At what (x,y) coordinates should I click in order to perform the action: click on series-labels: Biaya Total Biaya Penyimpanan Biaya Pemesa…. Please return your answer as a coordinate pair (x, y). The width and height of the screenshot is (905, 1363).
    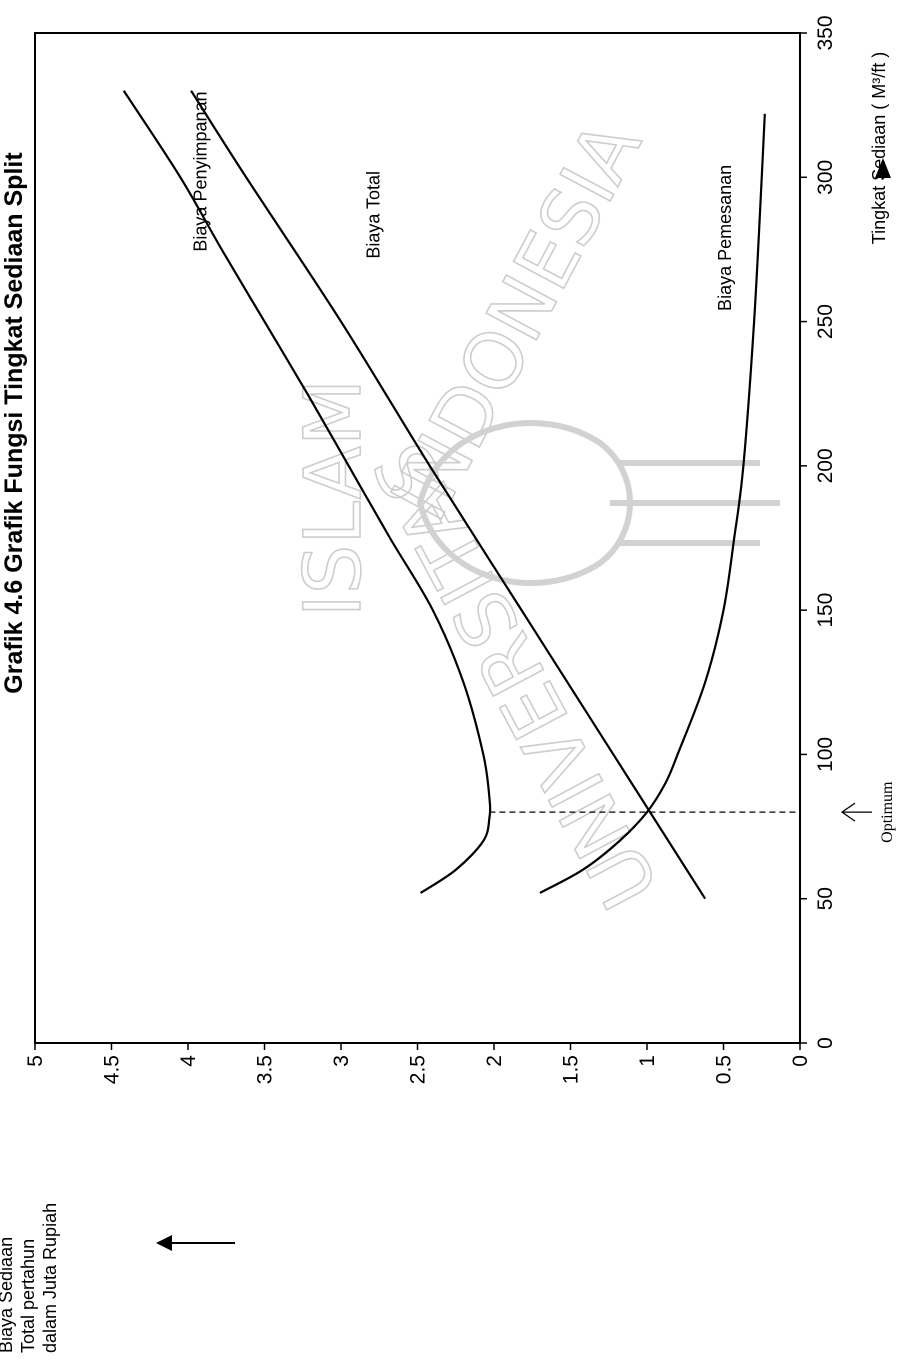
    Looking at the image, I should click on (462, 200).